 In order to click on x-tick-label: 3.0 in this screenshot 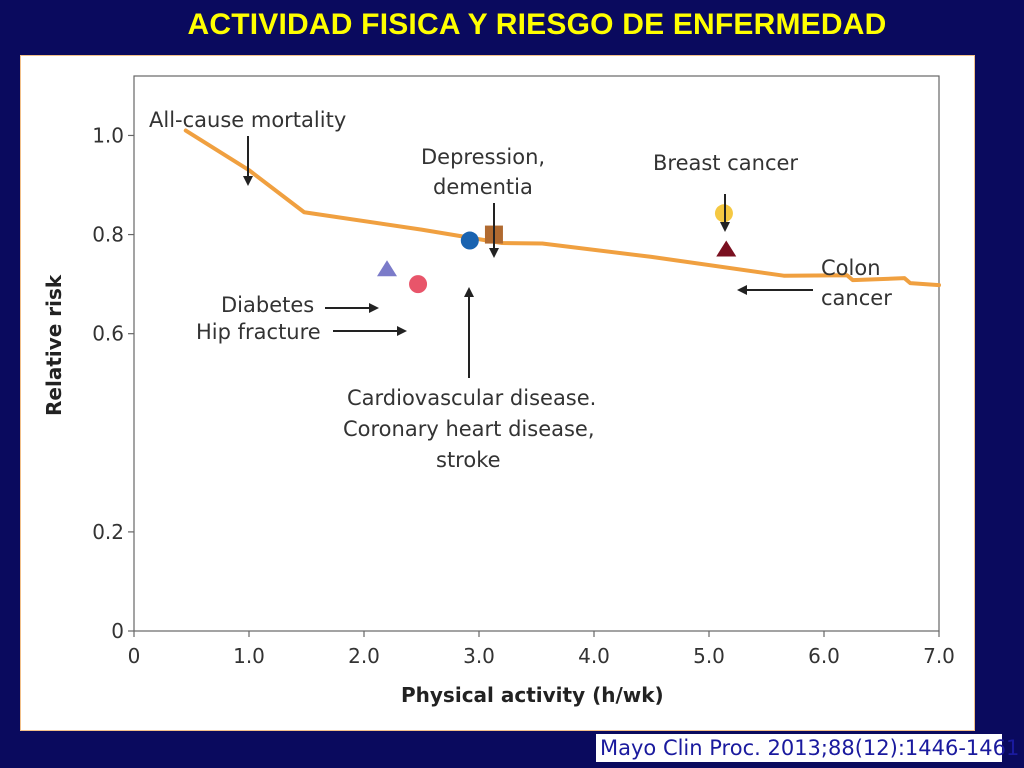, I will do `click(479, 656)`.